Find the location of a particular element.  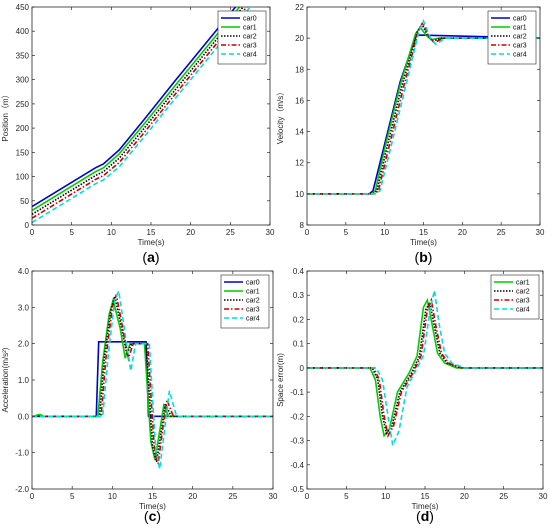

y-tick-label: 22 is located at coordinates (299, 7).